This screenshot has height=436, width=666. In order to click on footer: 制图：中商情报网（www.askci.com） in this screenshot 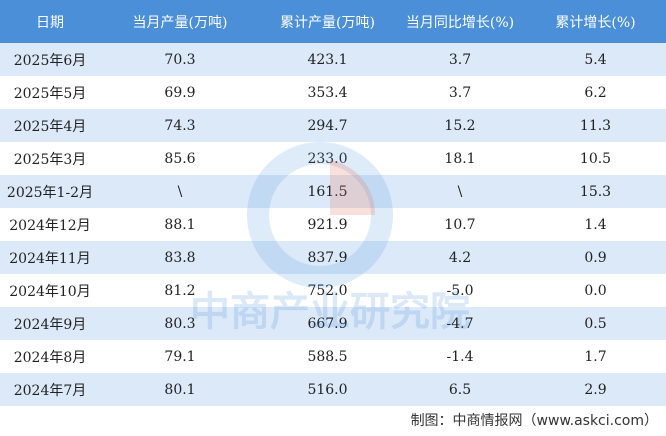, I will do `click(534, 421)`.